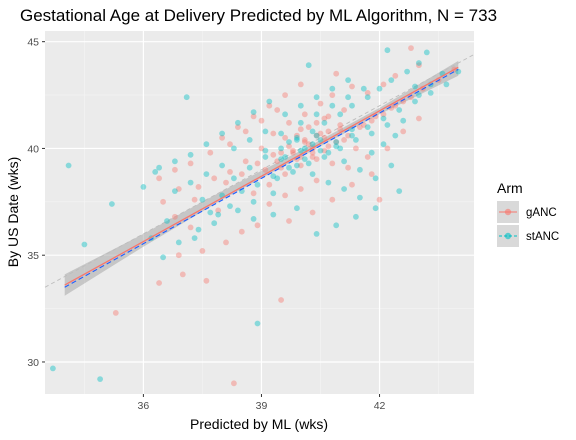  What do you see at coordinates (33, 363) in the screenshot?
I see `y-tick-label: 30` at bounding box center [33, 363].